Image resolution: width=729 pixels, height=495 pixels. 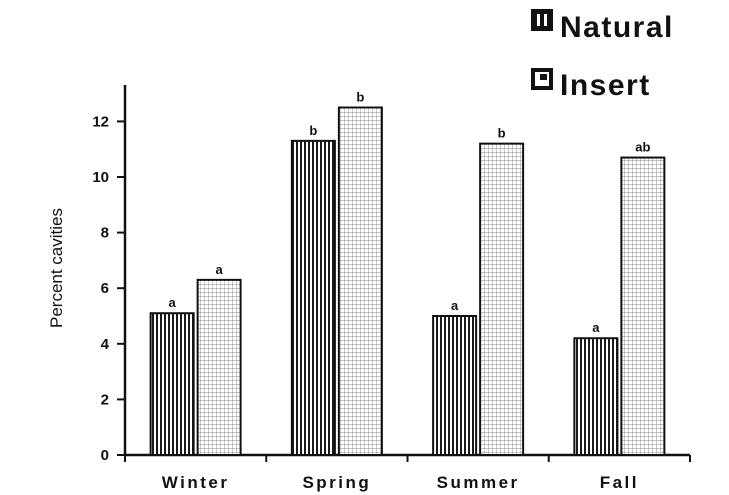 I want to click on legend-item-insert: Insert, so click(x=591, y=85).